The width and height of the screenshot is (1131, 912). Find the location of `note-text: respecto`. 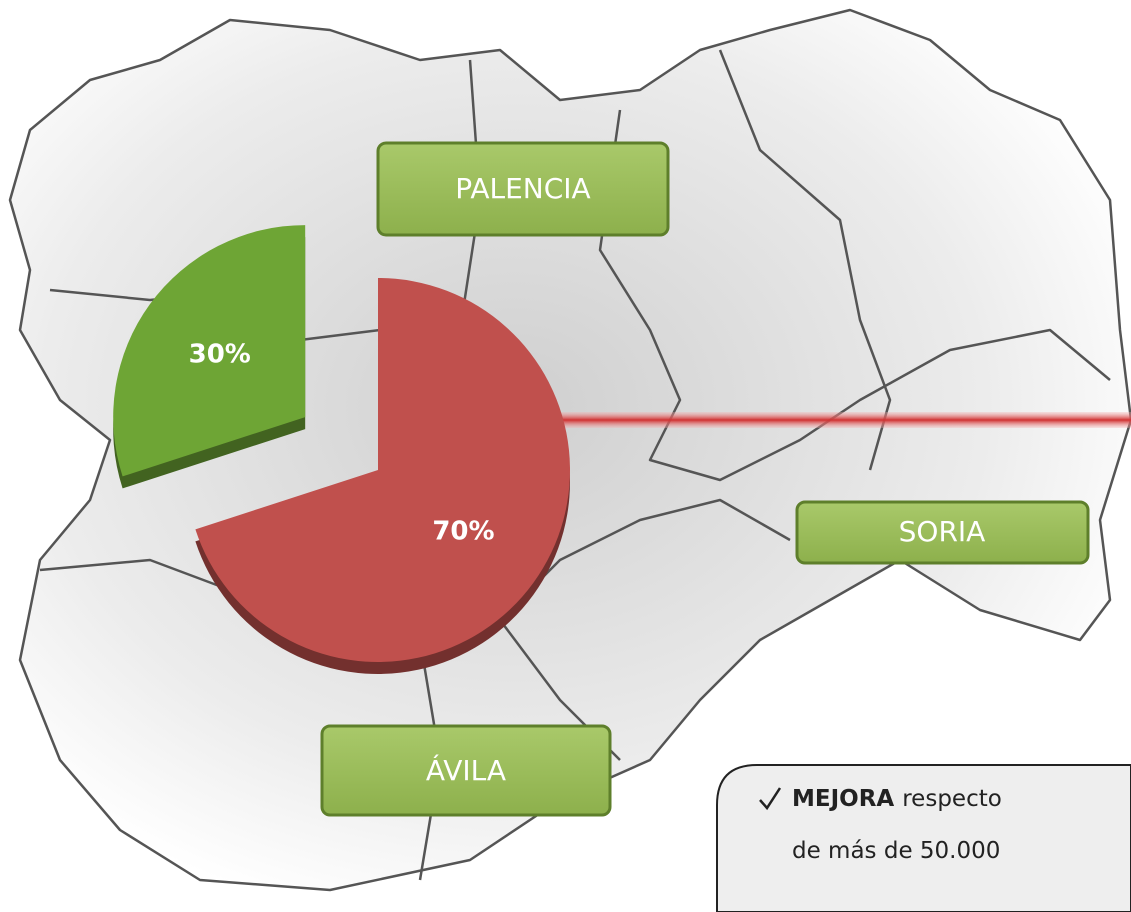

note-text: respecto is located at coordinates (952, 799).